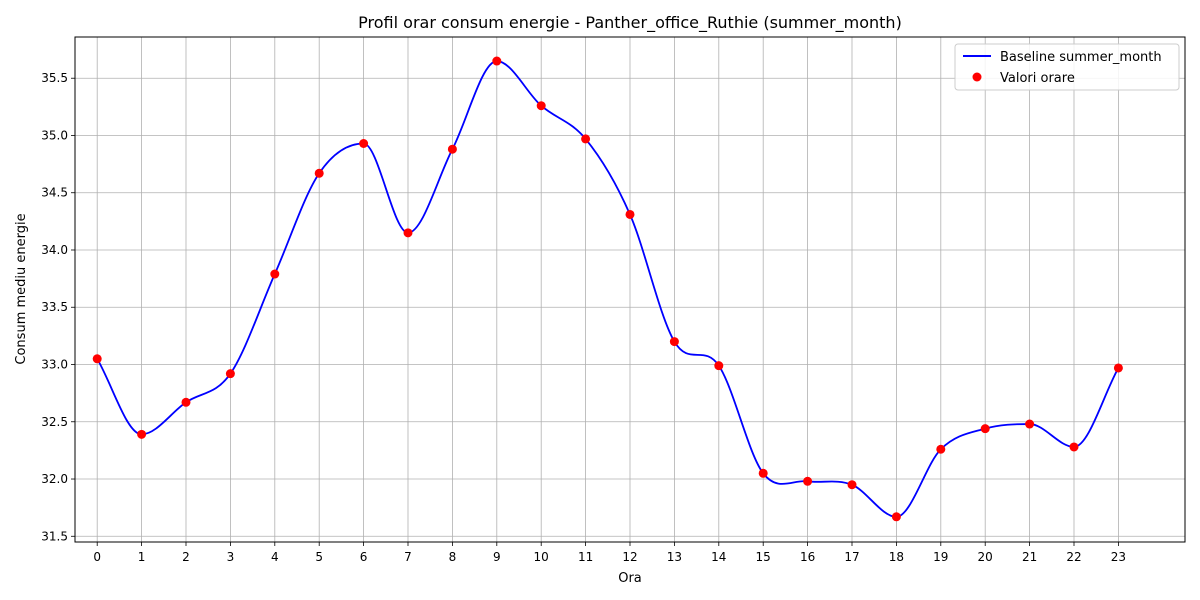  What do you see at coordinates (585, 557) in the screenshot?
I see `x-tick-label: 11` at bounding box center [585, 557].